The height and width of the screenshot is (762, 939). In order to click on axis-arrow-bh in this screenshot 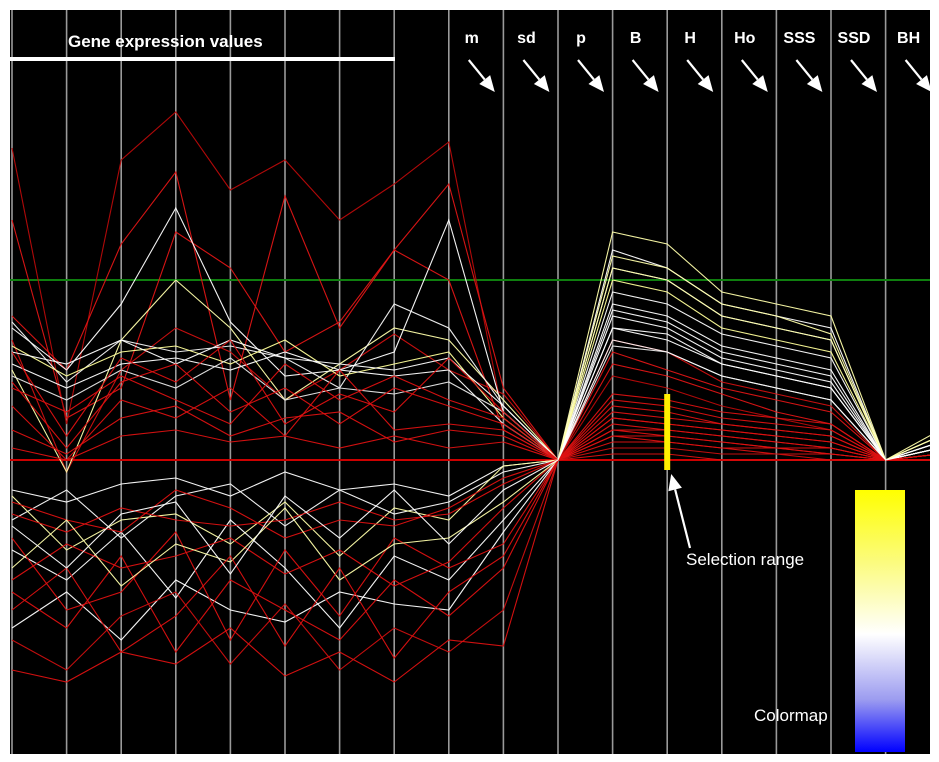, I will do `click(917, 75)`.